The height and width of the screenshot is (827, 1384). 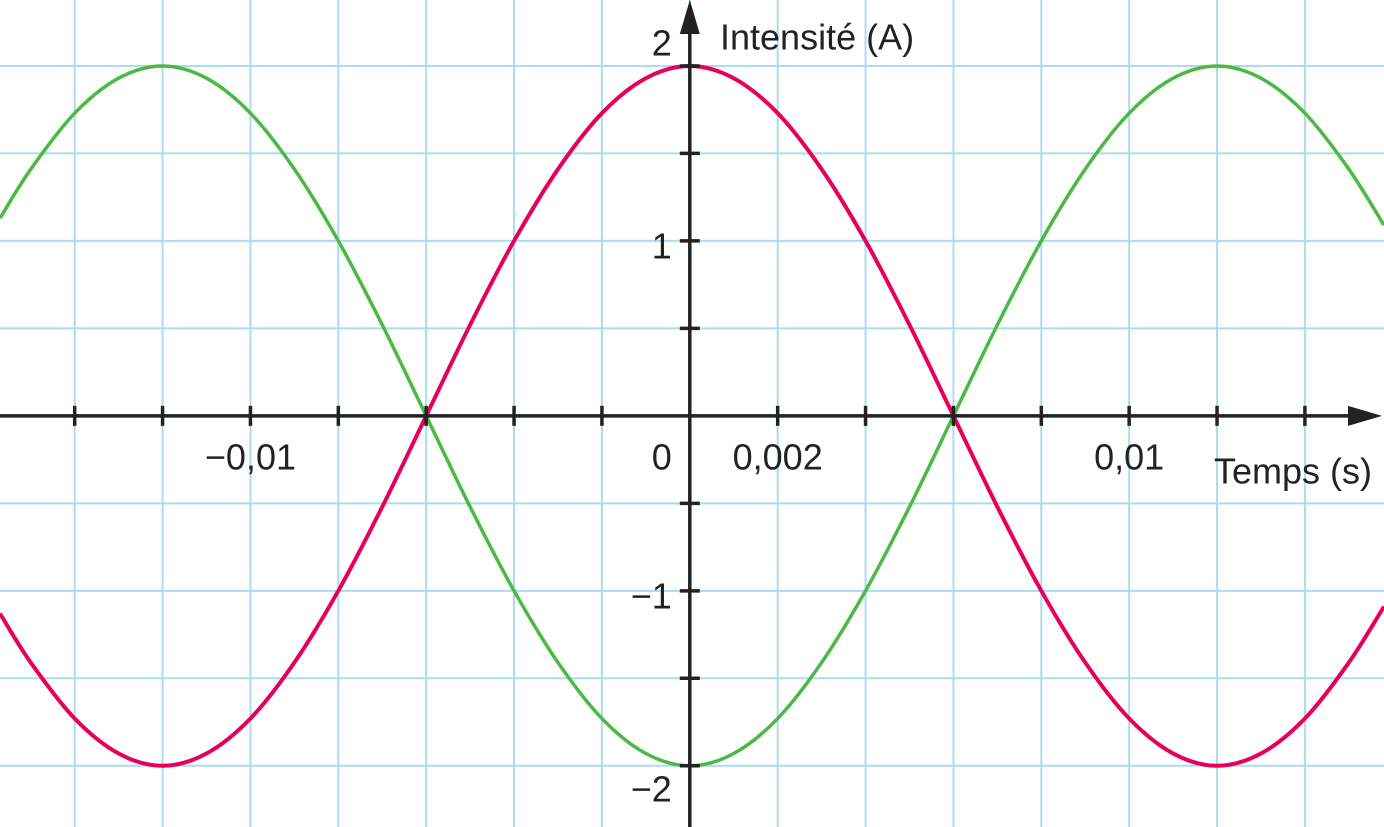 What do you see at coordinates (651, 788) in the screenshot?
I see `y-tick-label: −2` at bounding box center [651, 788].